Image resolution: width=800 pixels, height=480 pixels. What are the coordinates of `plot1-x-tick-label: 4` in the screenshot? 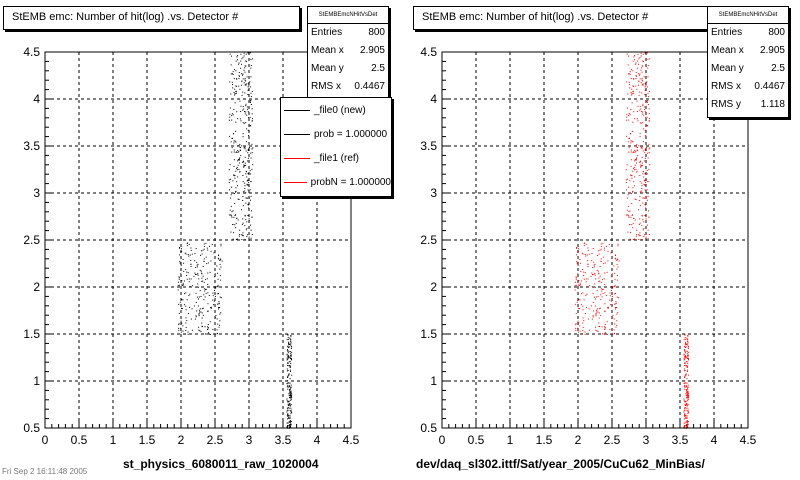 It's located at (714, 440).